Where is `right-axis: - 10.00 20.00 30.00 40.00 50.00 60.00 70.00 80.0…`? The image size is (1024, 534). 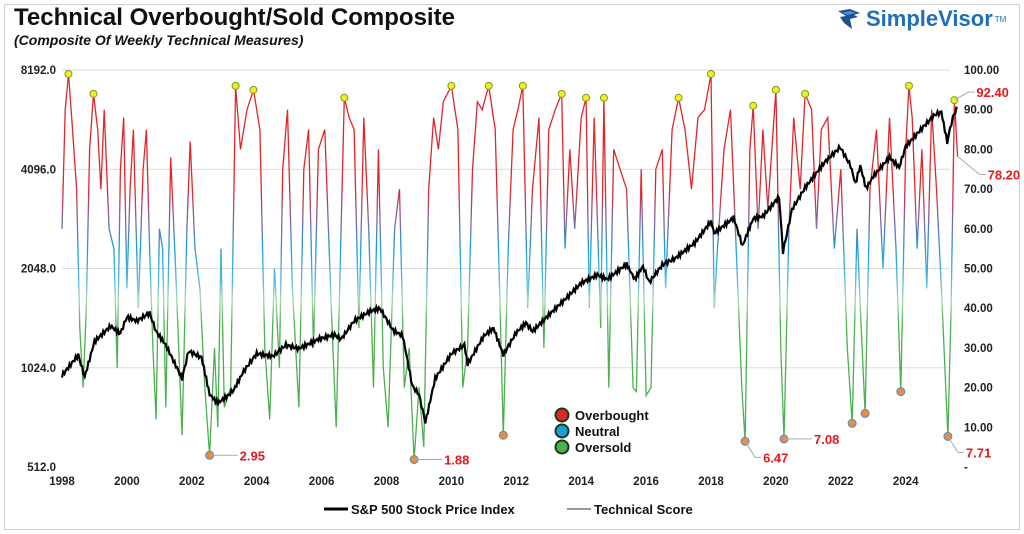
right-axis: - 10.00 20.00 30.00 40.00 50.00 60.00 70.00 80.0… is located at coordinates (981, 269).